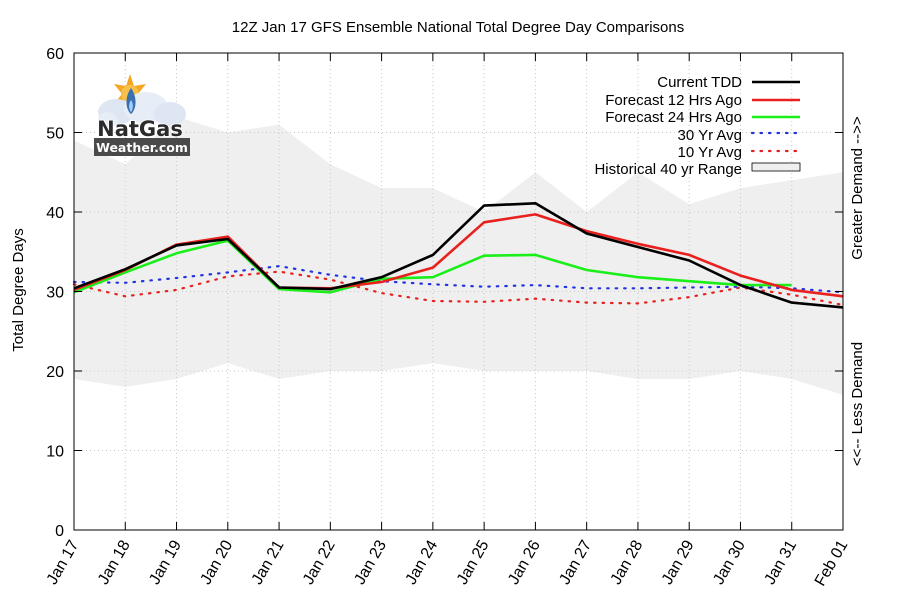 Image resolution: width=900 pixels, height=600 pixels. I want to click on series-line-30-yr-avg, so click(458, 279).